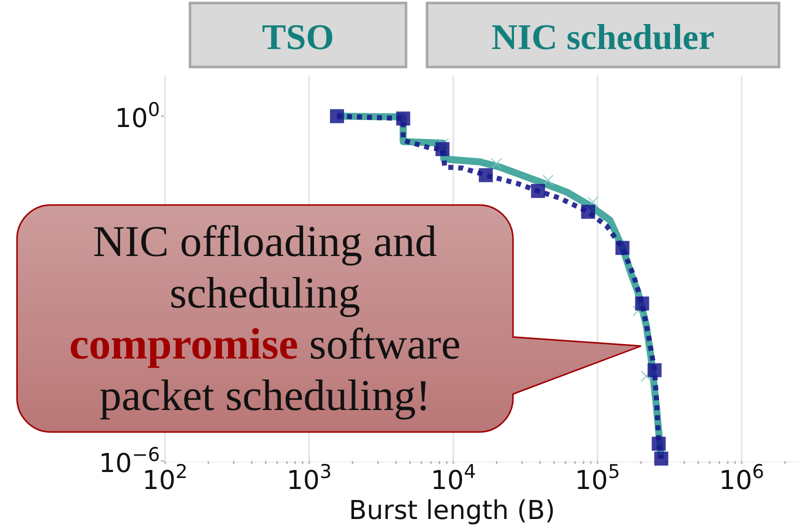 The height and width of the screenshot is (527, 807). What do you see at coordinates (452, 511) in the screenshot?
I see `x-axis-title: Burst length (B)` at bounding box center [452, 511].